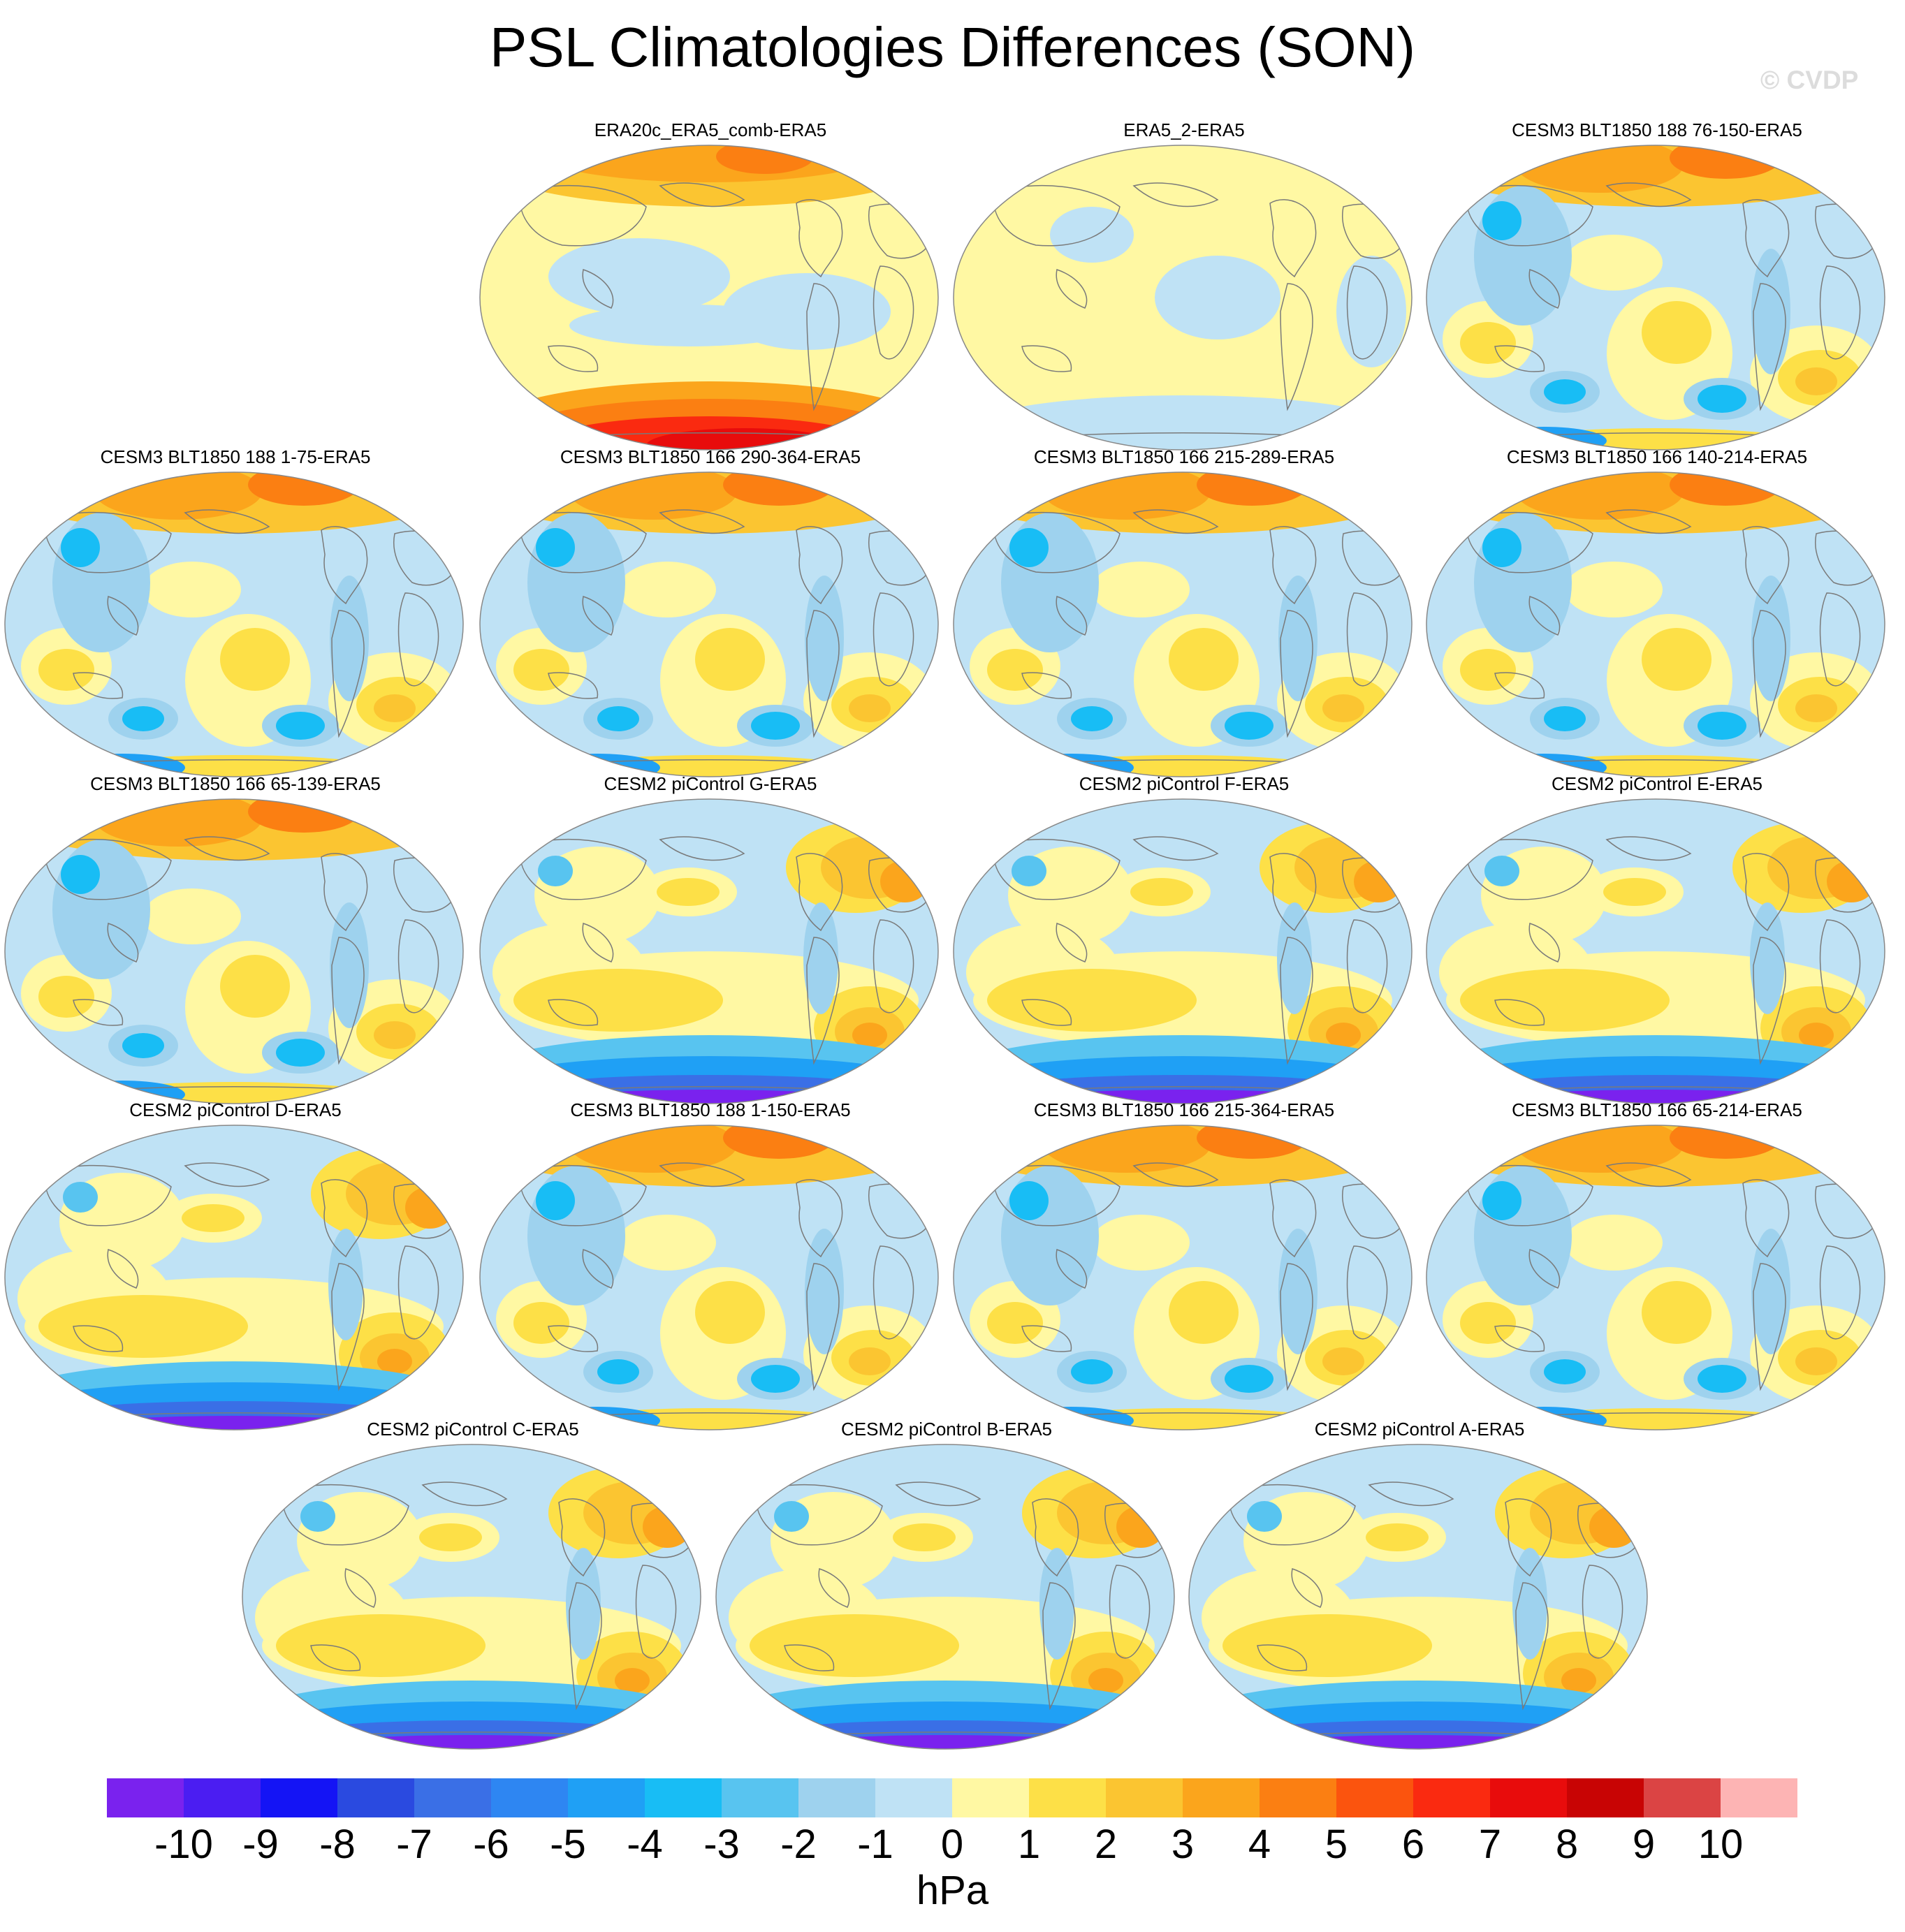 The height and width of the screenshot is (1932, 1905). I want to click on colorbar-tick-label: 2, so click(1106, 1844).